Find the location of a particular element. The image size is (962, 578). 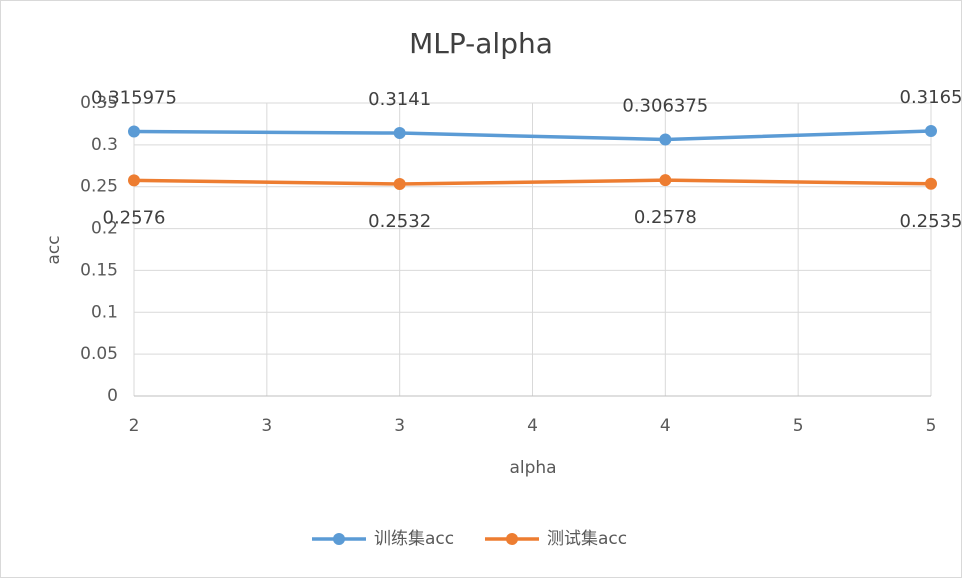

y-tick-label: 0.35 is located at coordinates (99, 103).